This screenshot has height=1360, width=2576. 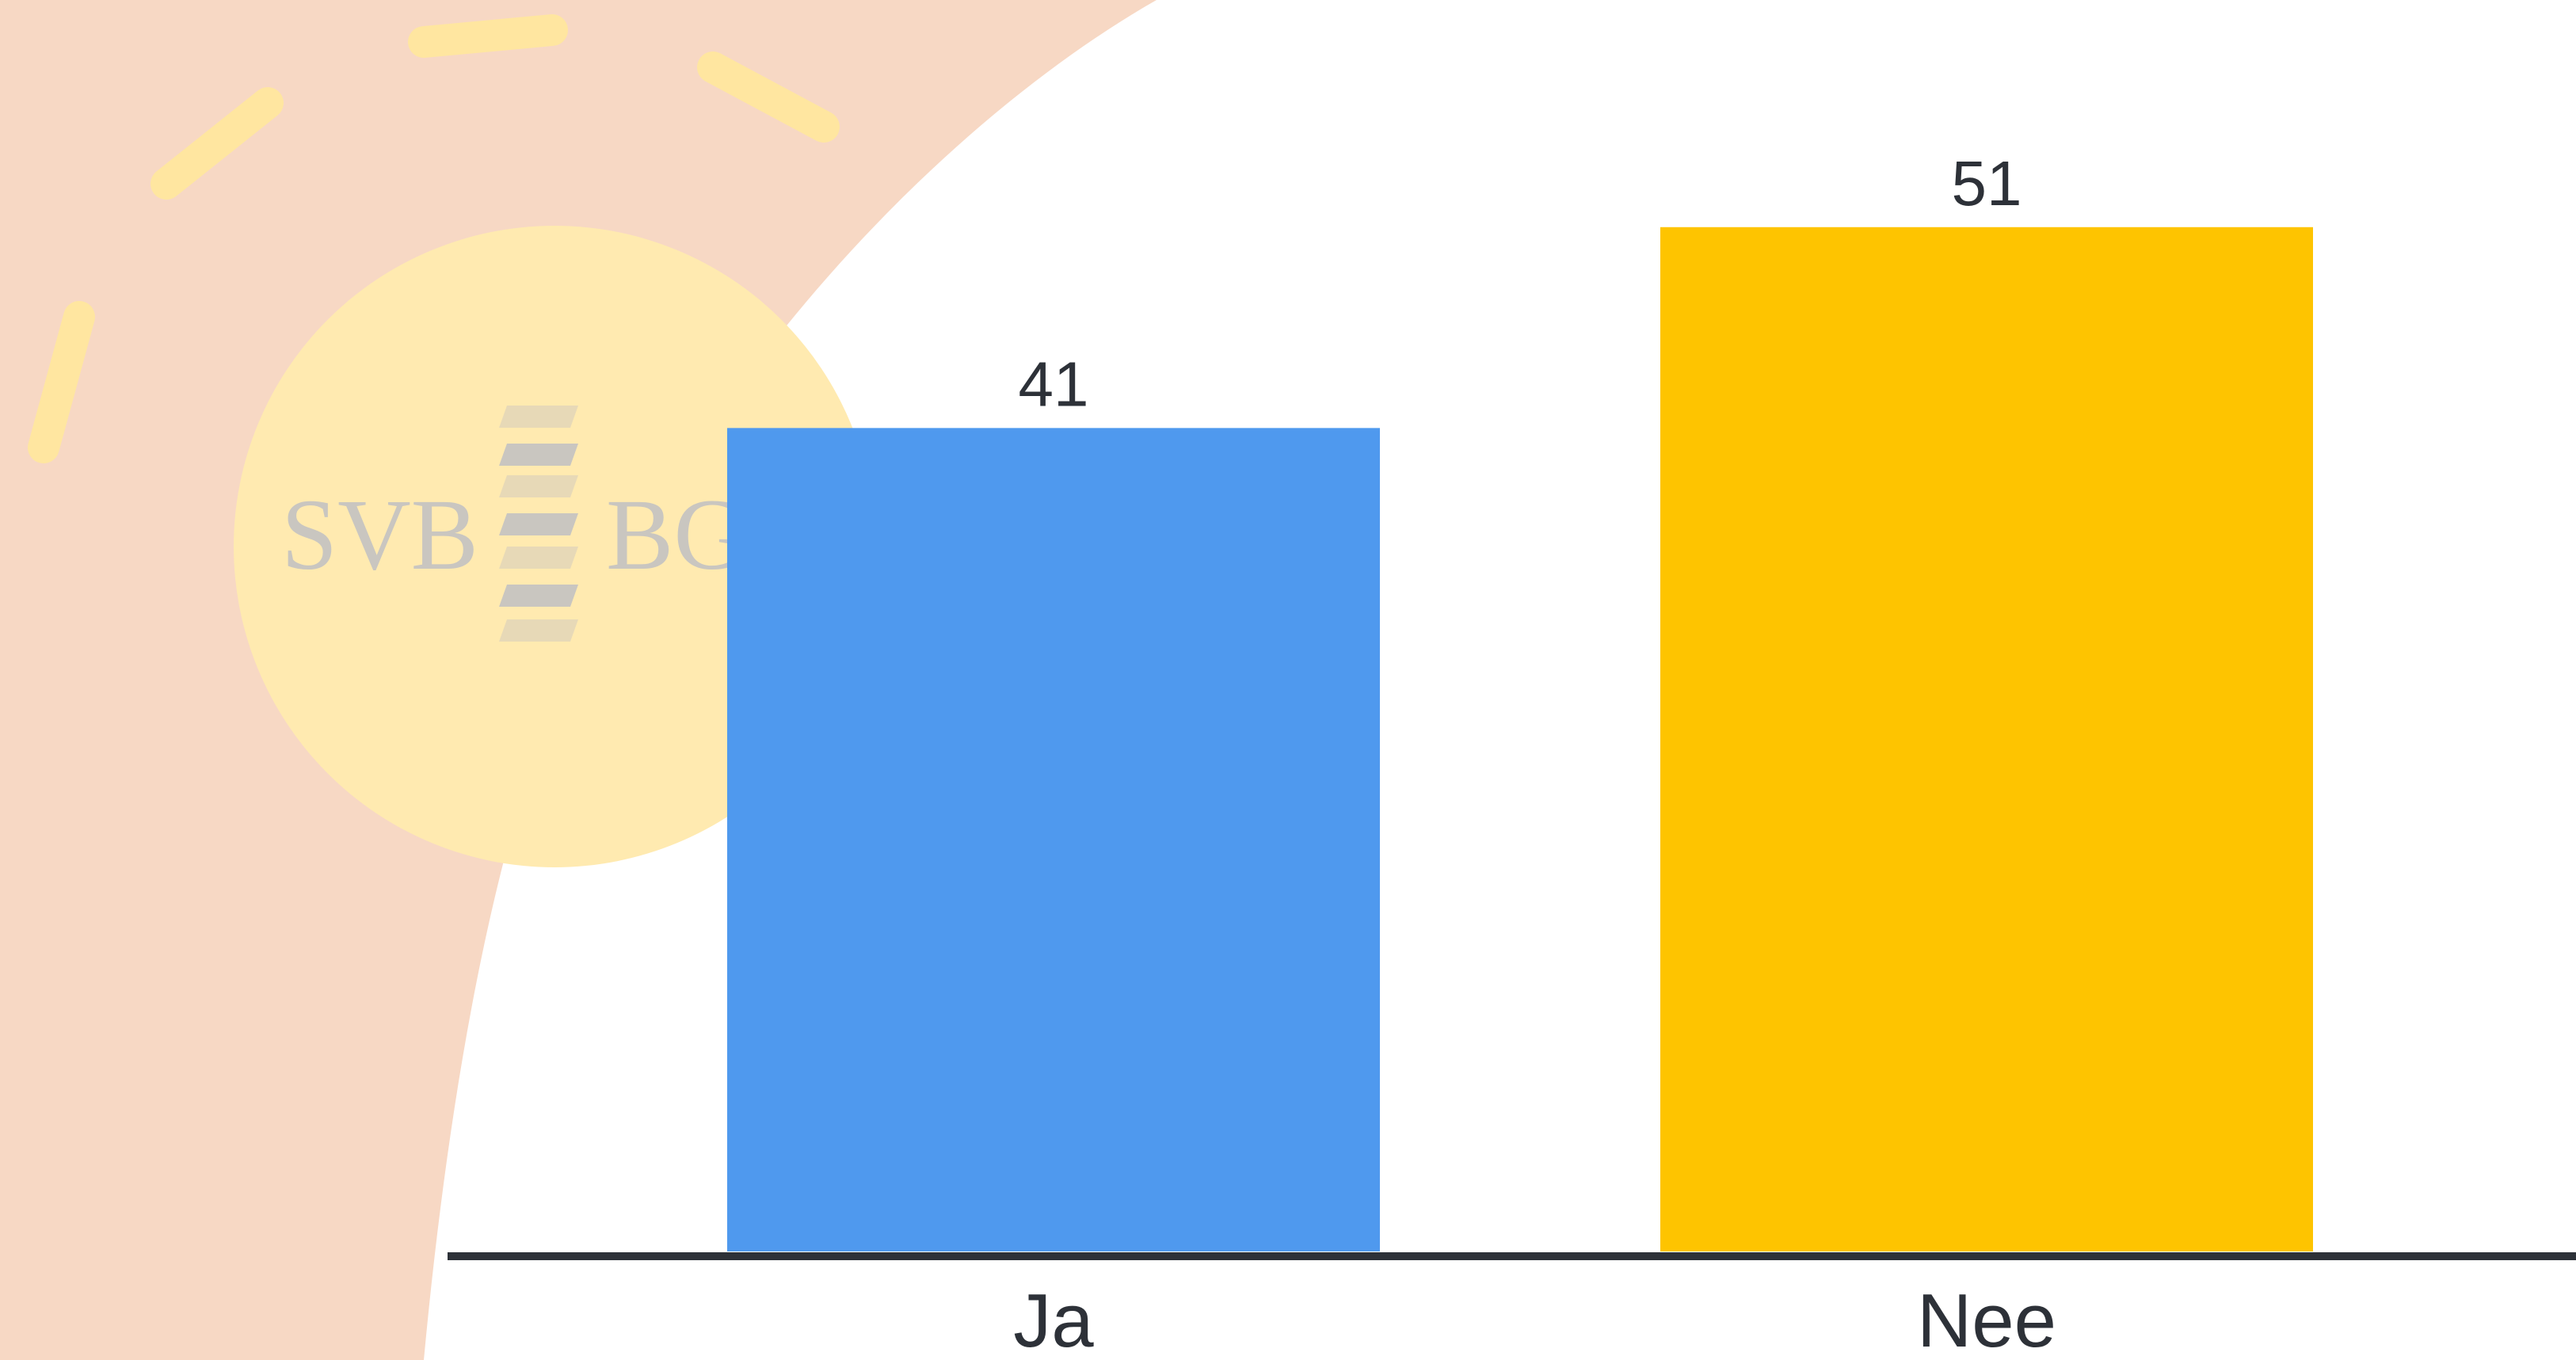 I want to click on x-tick-label-nee: Nee, so click(x=1986, y=1319).